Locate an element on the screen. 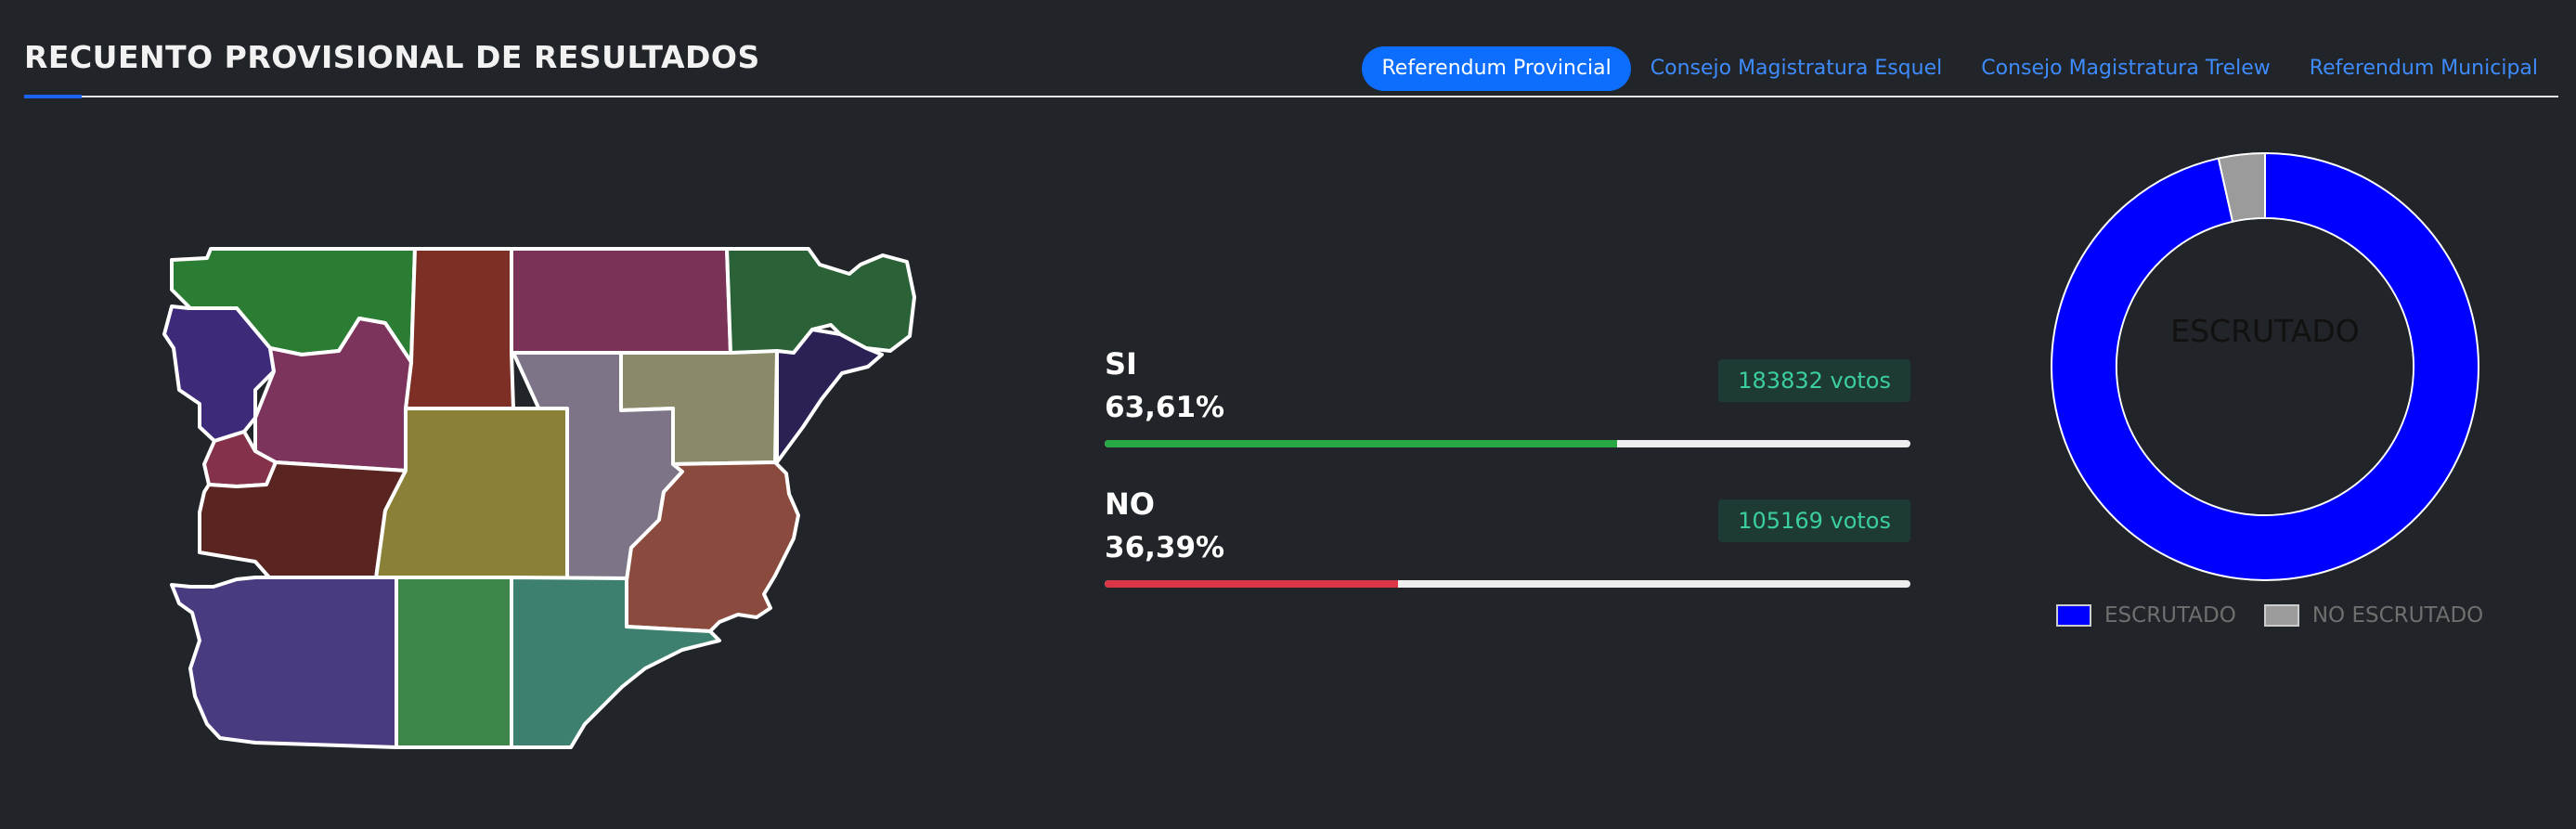 This screenshot has width=2576, height=829. donut-center-label: ESCRUTADO is located at coordinates (2265, 331).